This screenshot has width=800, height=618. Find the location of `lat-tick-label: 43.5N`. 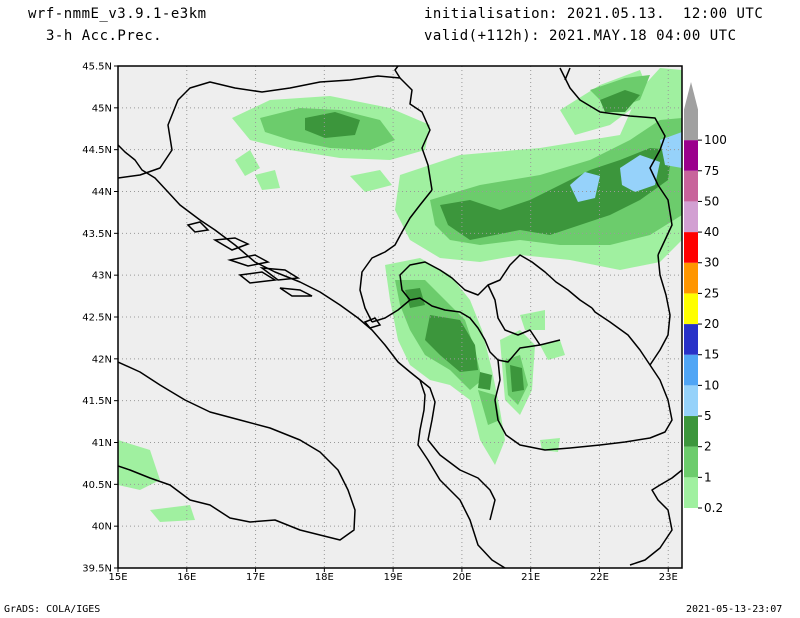

lat-tick-label: 43.5N is located at coordinates (97, 234).